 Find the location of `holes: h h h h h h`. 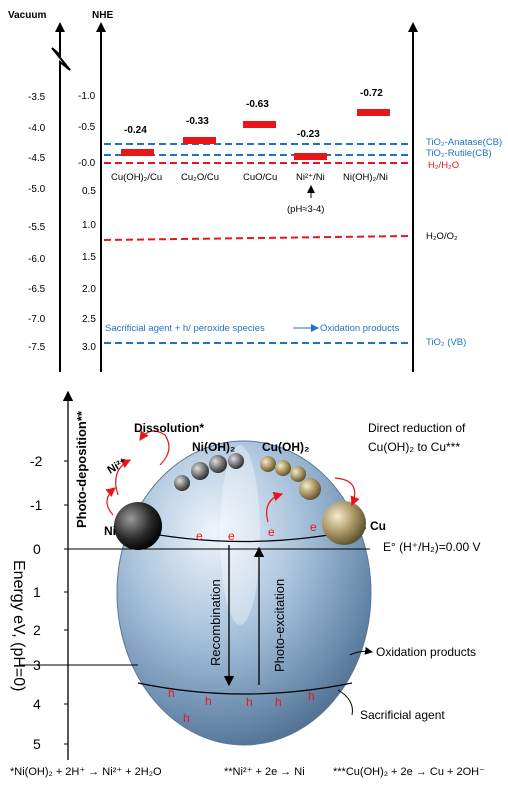

holes: h h h h h h is located at coordinates (241, 705).